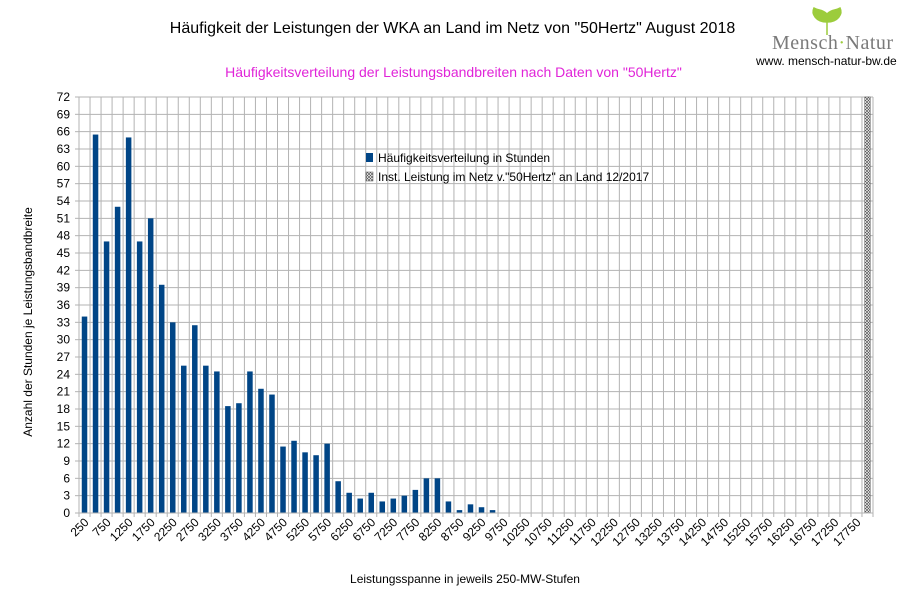 This screenshot has width=907, height=605. What do you see at coordinates (297, 529) in the screenshot?
I see `x-tick-label: 5250` at bounding box center [297, 529].